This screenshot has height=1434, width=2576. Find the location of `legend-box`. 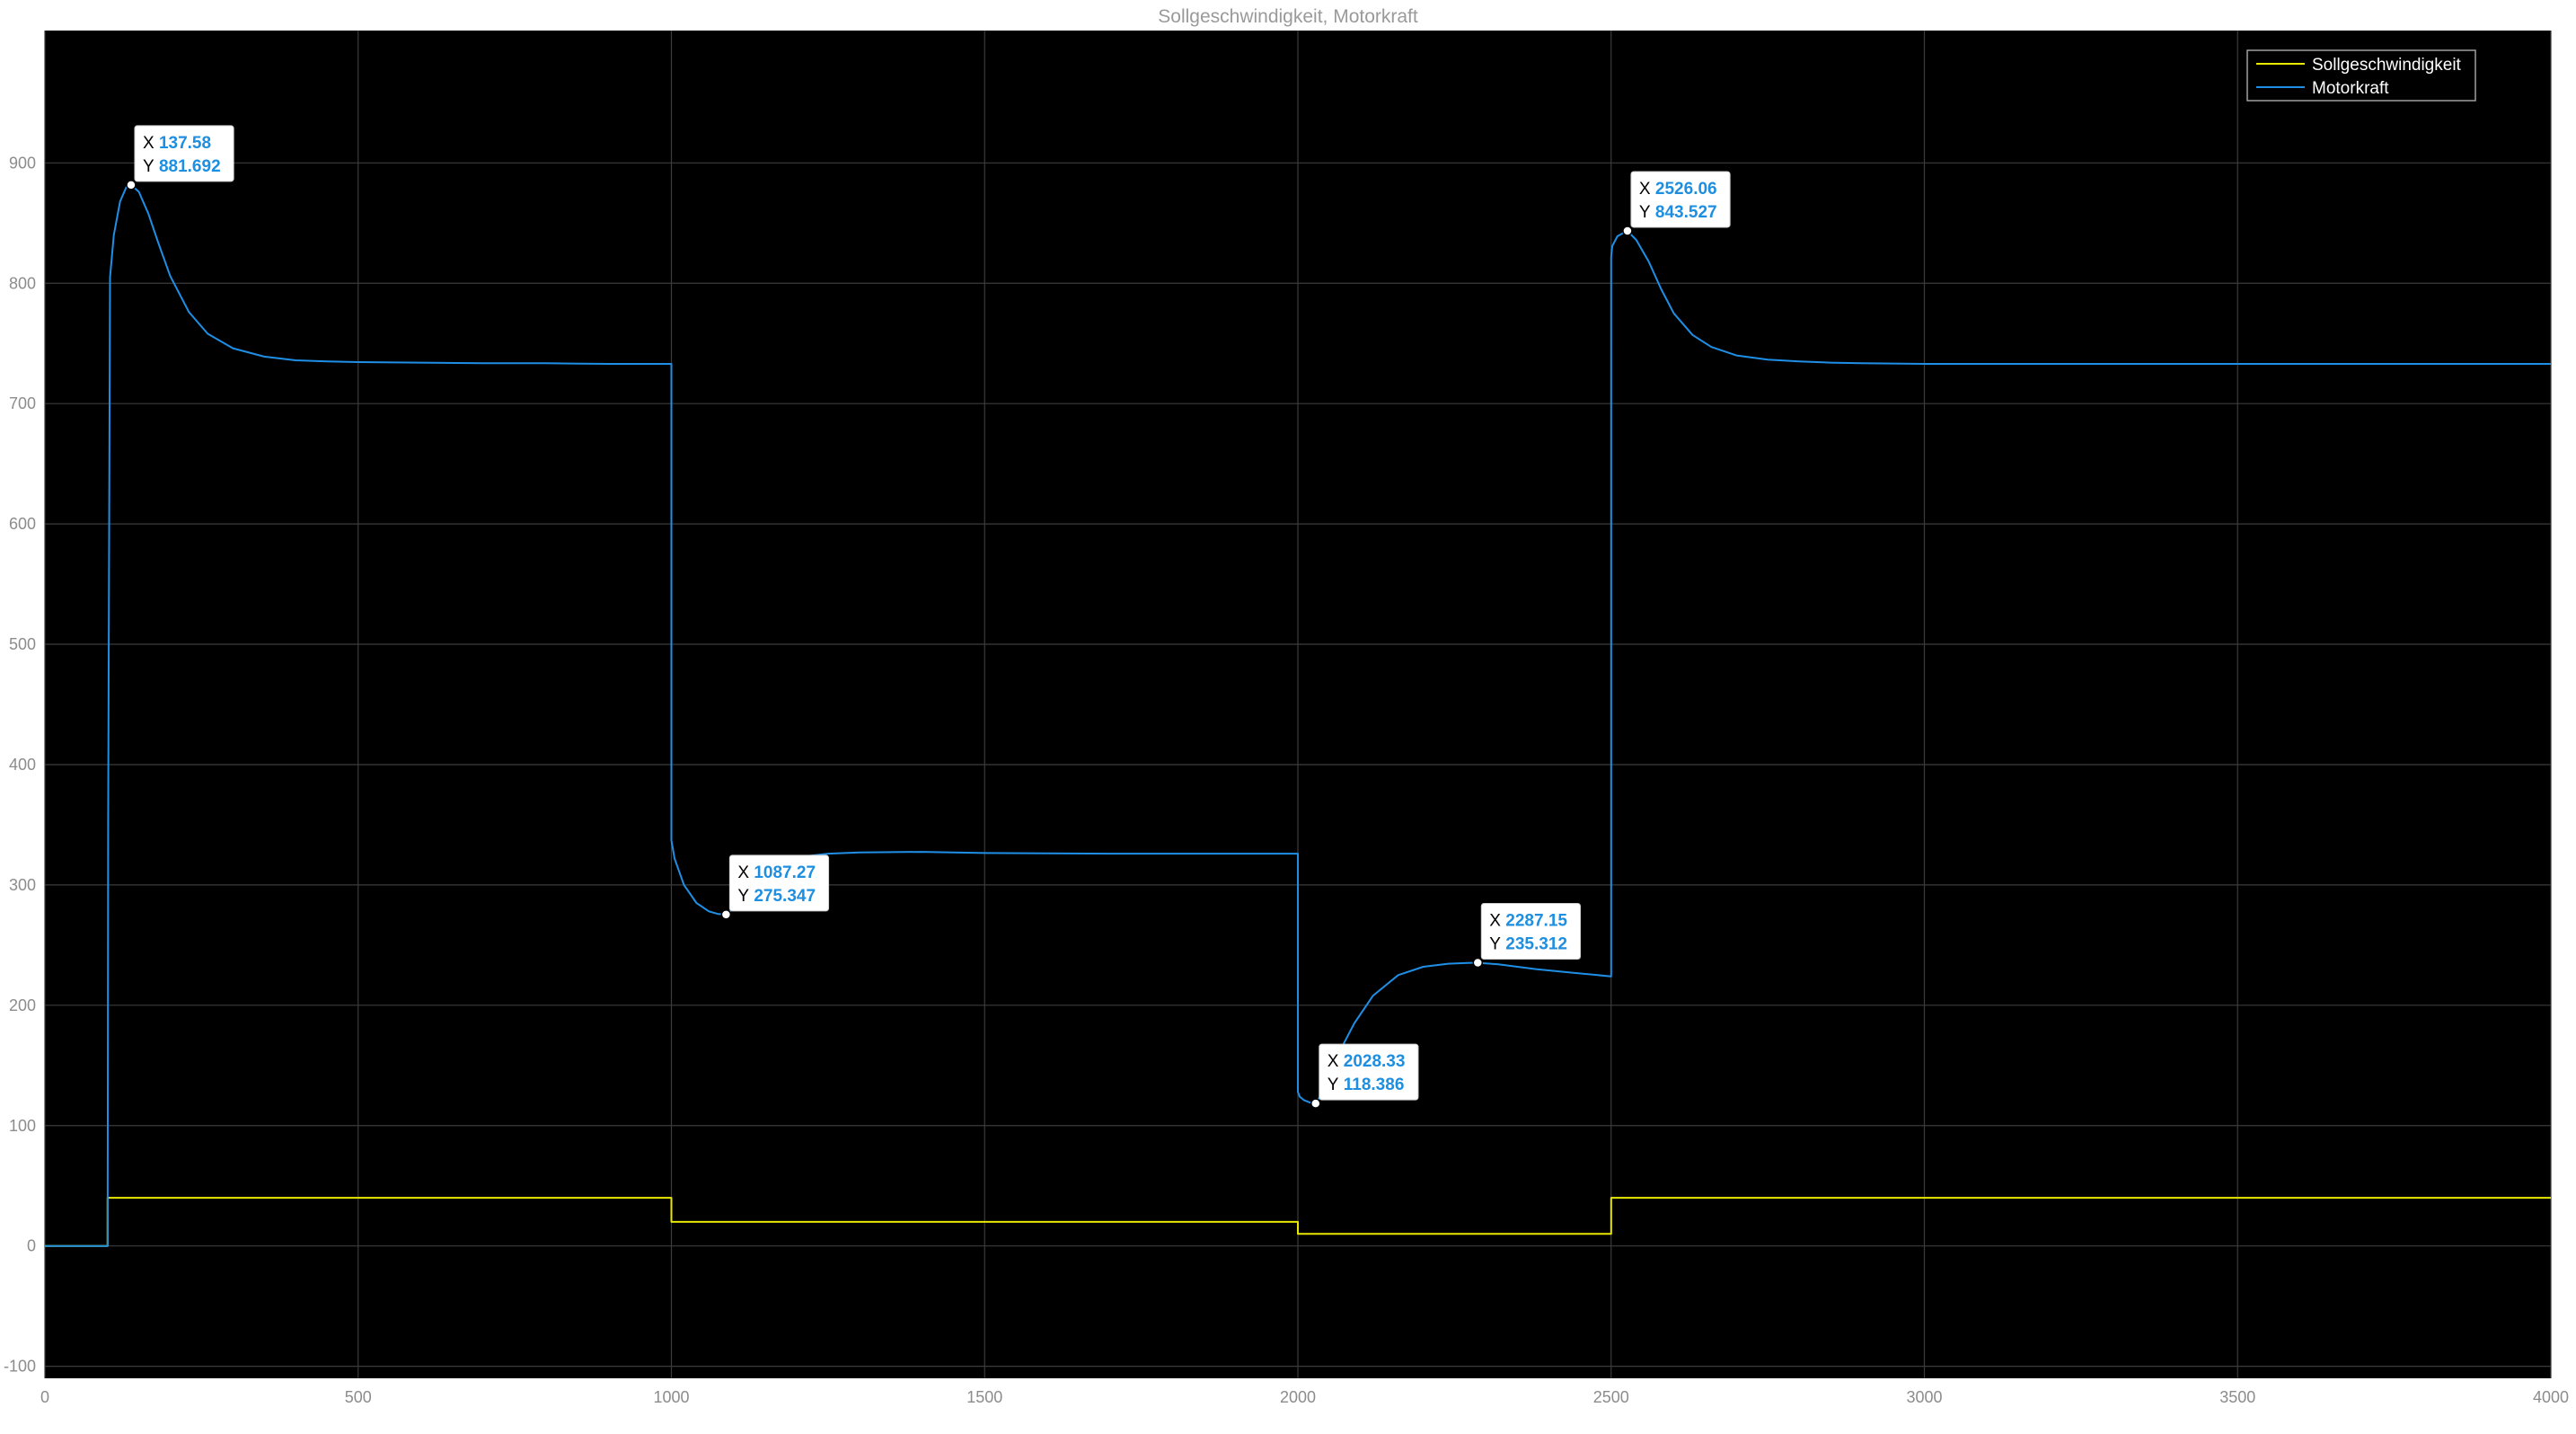

legend-box is located at coordinates (2361, 75).